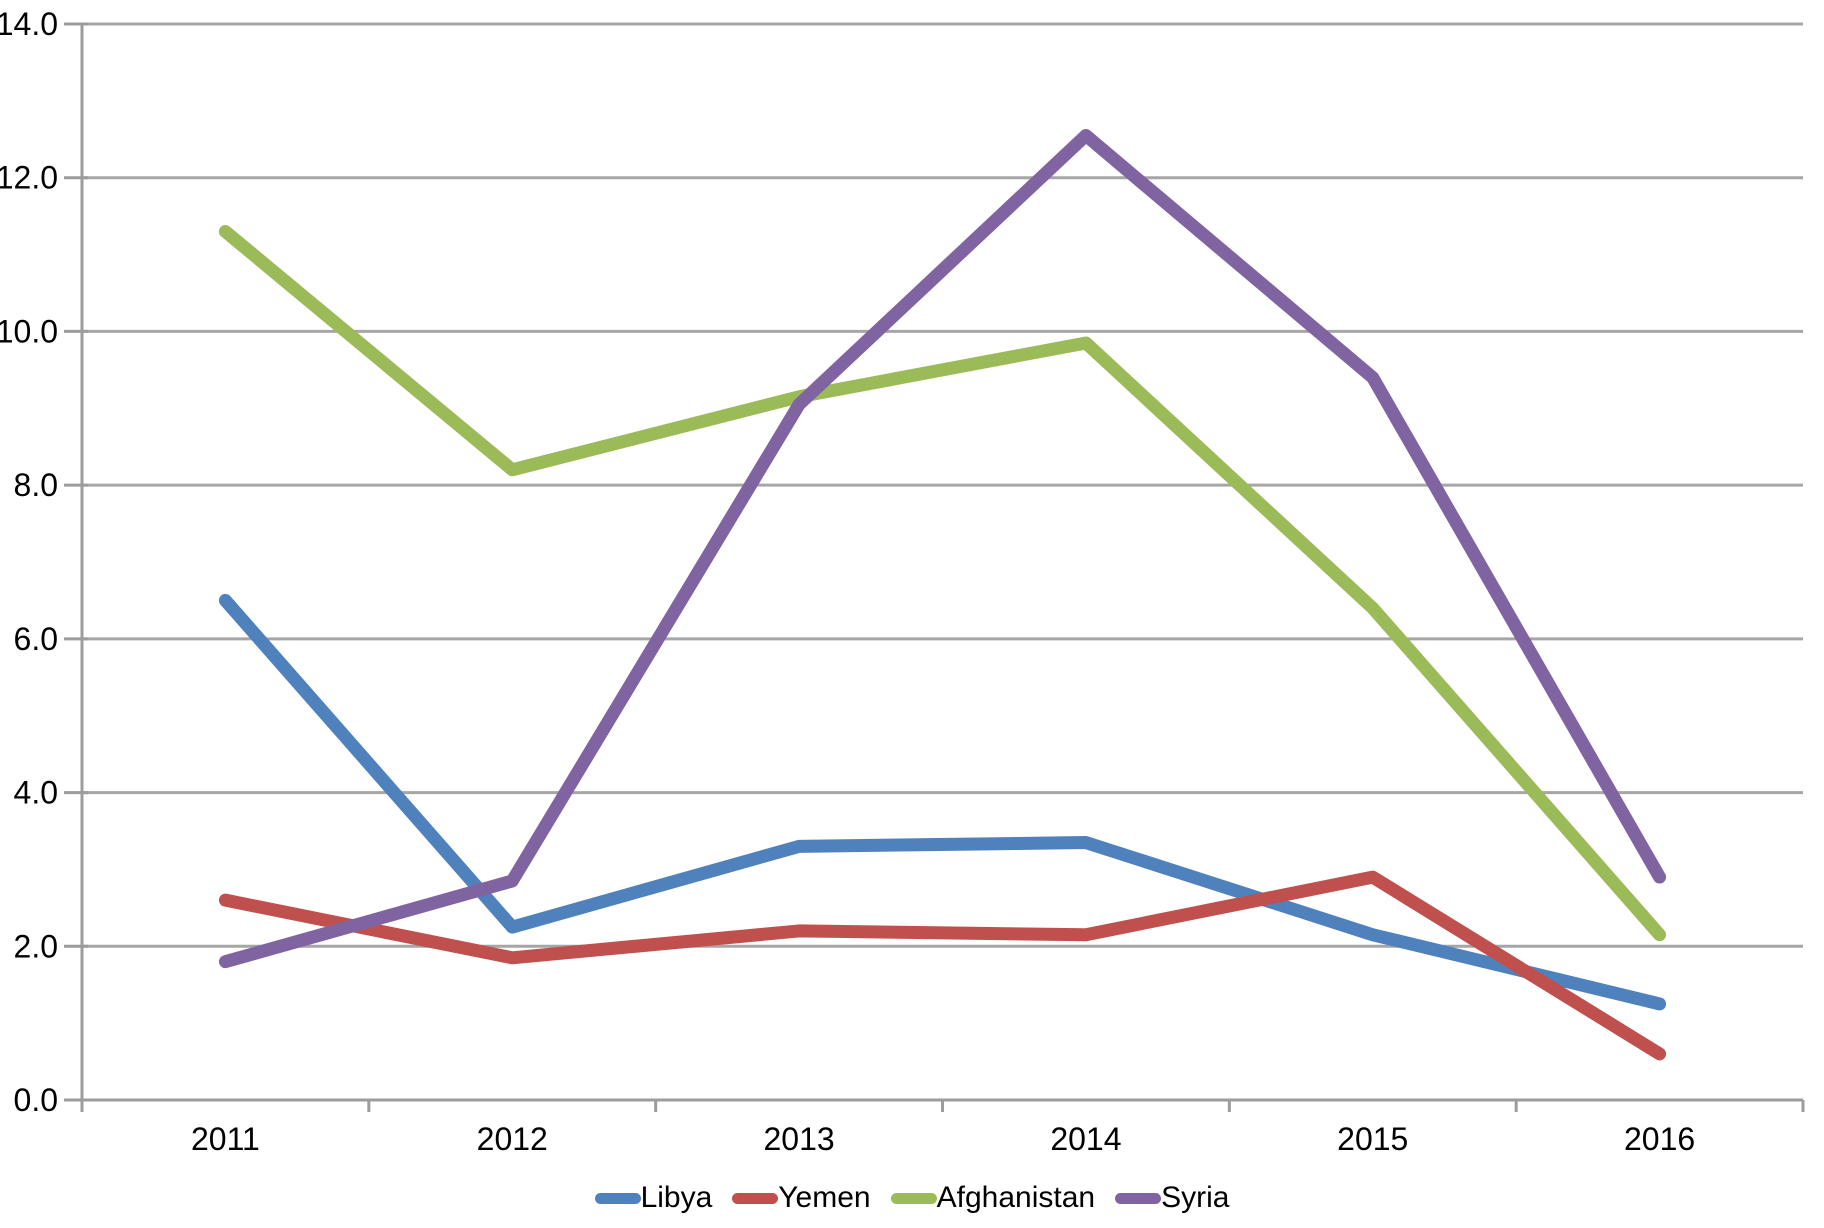 This screenshot has height=1228, width=1824. I want to click on legend-item-syria: Syria, so click(1172, 1198).